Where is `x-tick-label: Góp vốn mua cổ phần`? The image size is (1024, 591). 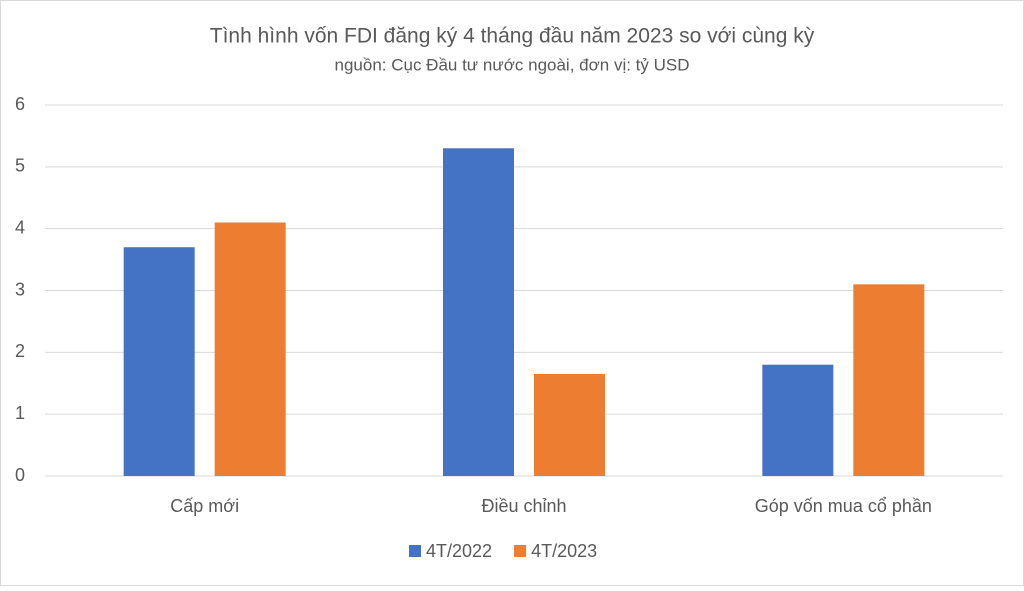 x-tick-label: Góp vốn mua cổ phần is located at coordinates (843, 506).